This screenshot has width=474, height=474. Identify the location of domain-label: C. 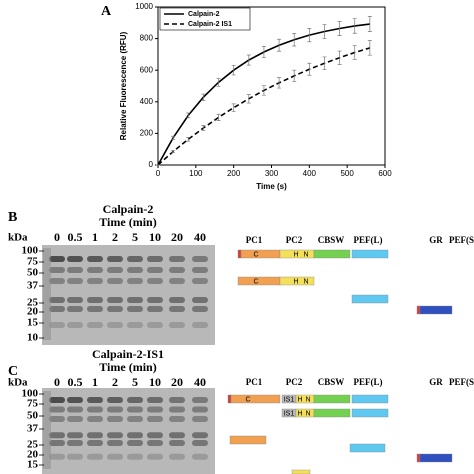
(255, 254).